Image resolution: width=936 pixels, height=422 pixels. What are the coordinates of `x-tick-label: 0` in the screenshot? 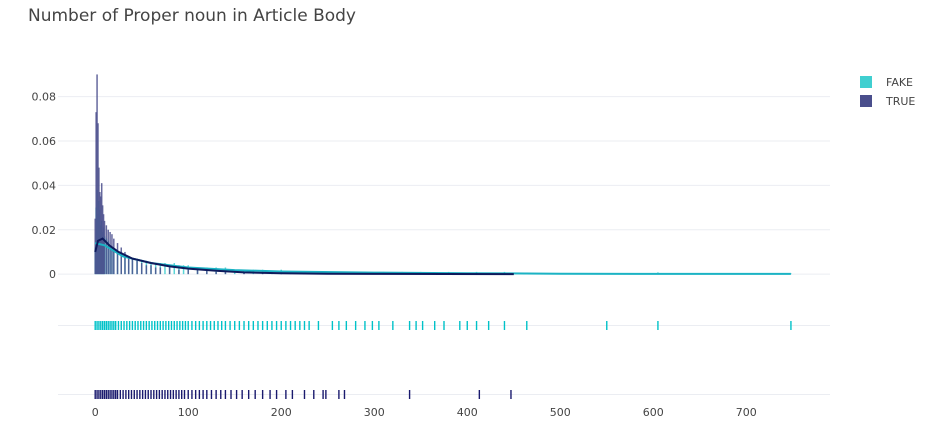 It's located at (95, 412).